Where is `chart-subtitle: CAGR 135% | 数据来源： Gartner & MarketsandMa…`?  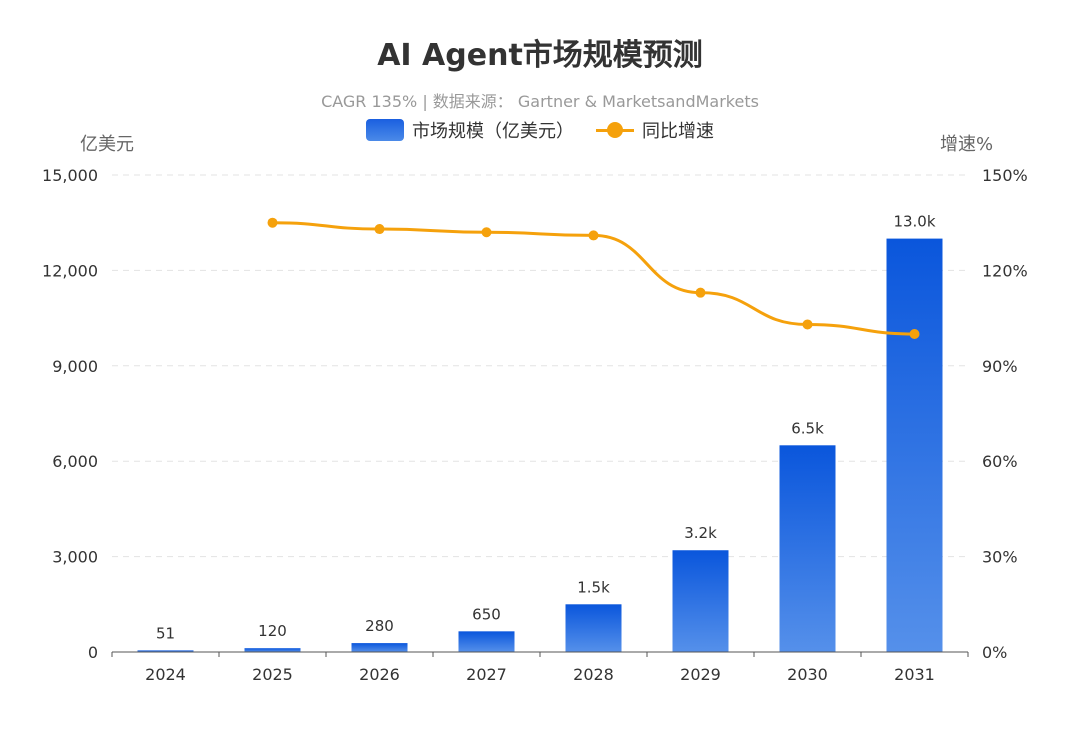 chart-subtitle: CAGR 135% | 数据来源： Gartner & MarketsandMa… is located at coordinates (540, 101).